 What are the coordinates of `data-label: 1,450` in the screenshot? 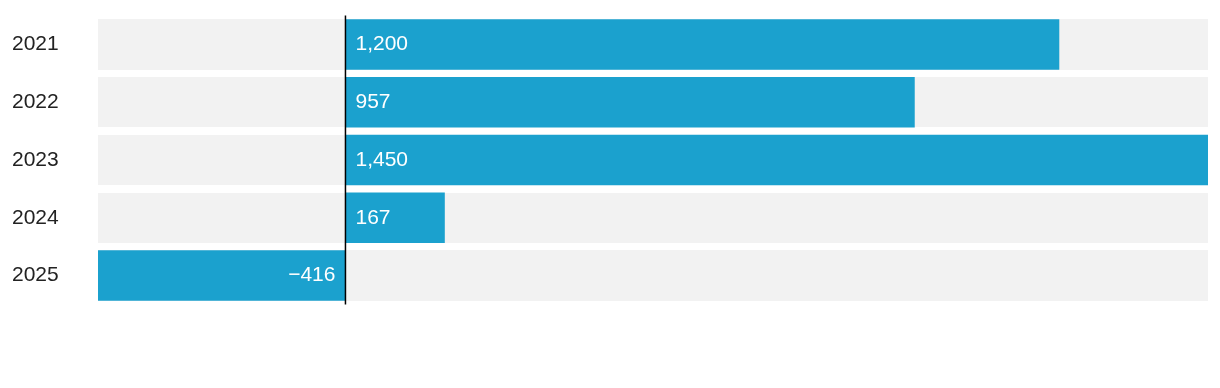 It's located at (382, 158).